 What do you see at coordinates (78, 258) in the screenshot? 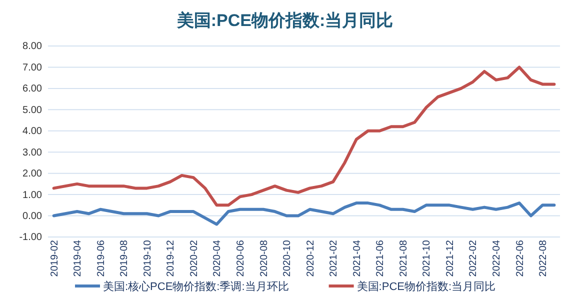
I see `x-tick-label: 2019-04` at bounding box center [78, 258].